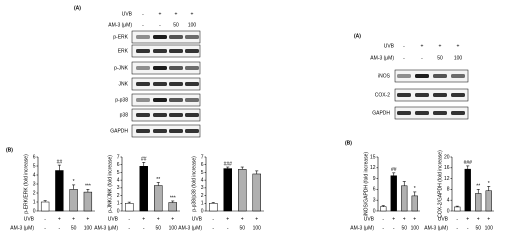 This screenshot has width=526, height=250. What do you see at coordinates (373, 168) in the screenshot?
I see `y-tick-label: 12` at bounding box center [373, 168].